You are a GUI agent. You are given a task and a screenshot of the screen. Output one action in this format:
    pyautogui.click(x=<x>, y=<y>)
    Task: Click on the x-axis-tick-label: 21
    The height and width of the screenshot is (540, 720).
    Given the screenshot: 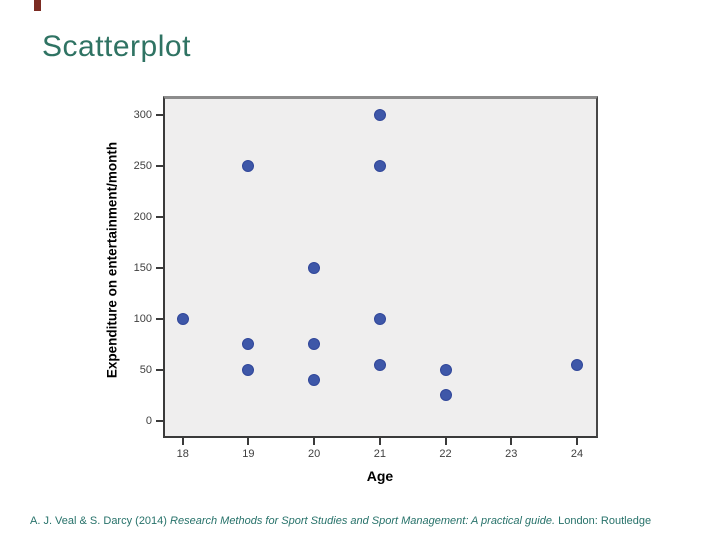 What is the action you would take?
    pyautogui.click(x=379, y=454)
    